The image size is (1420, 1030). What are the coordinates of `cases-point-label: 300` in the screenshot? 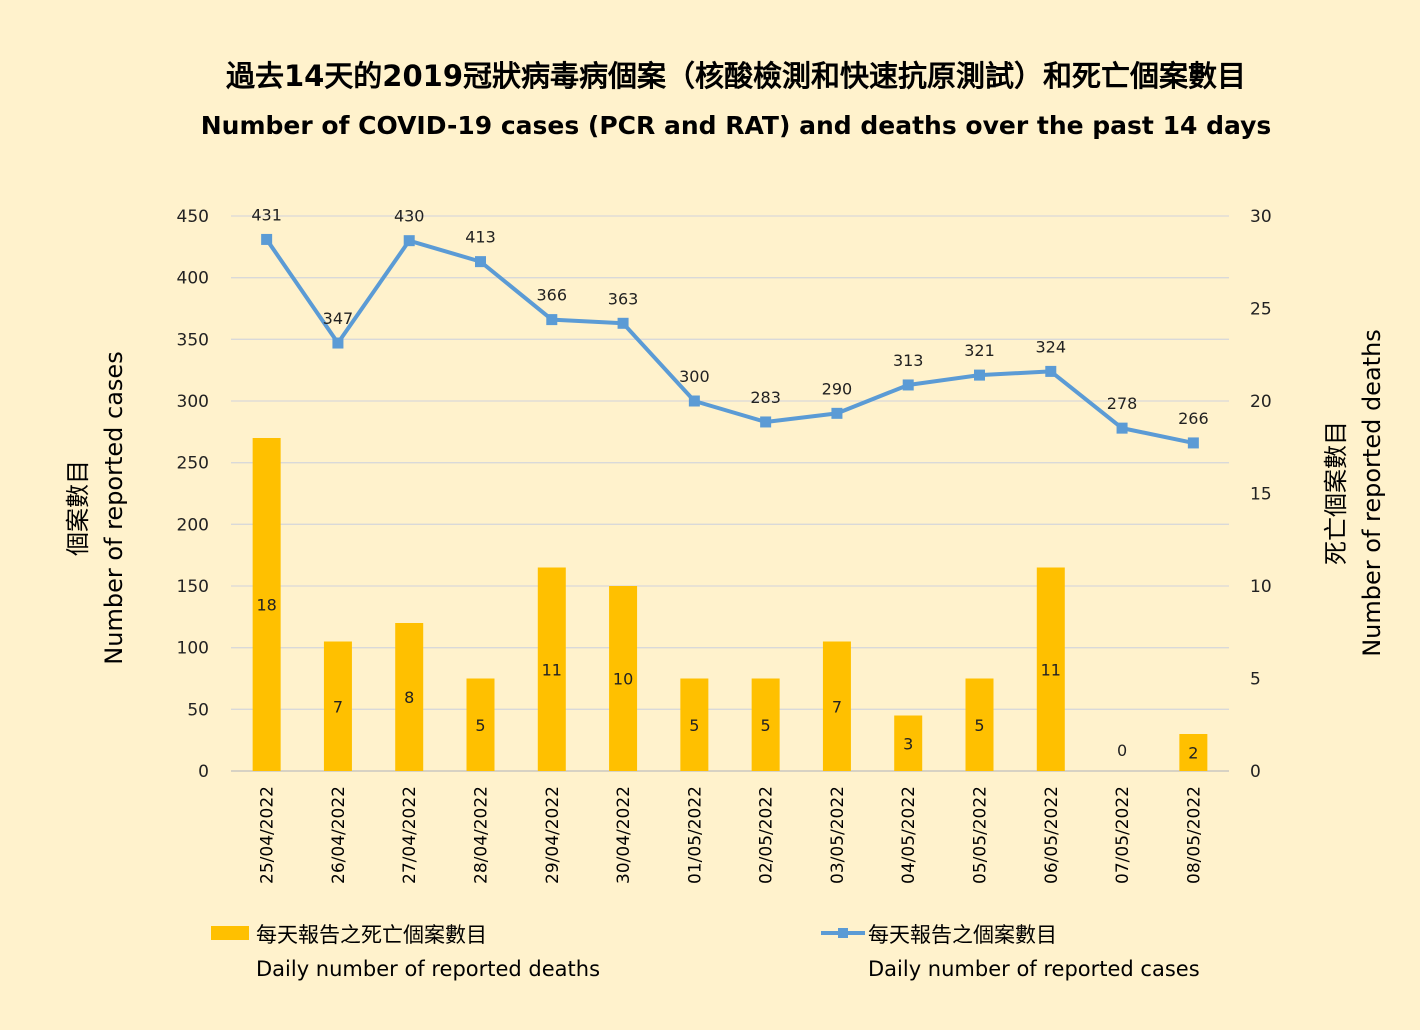 It's located at (694, 376).